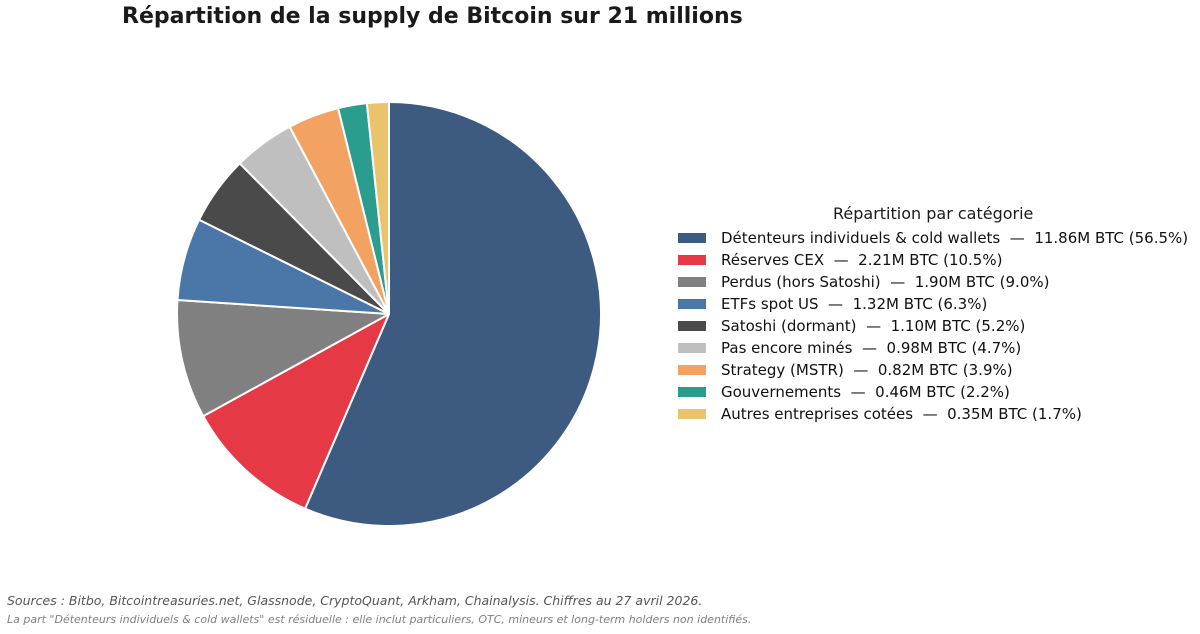 This screenshot has height=634, width=1200. I want to click on legend-title: Répartition par catégorie, so click(933, 213).